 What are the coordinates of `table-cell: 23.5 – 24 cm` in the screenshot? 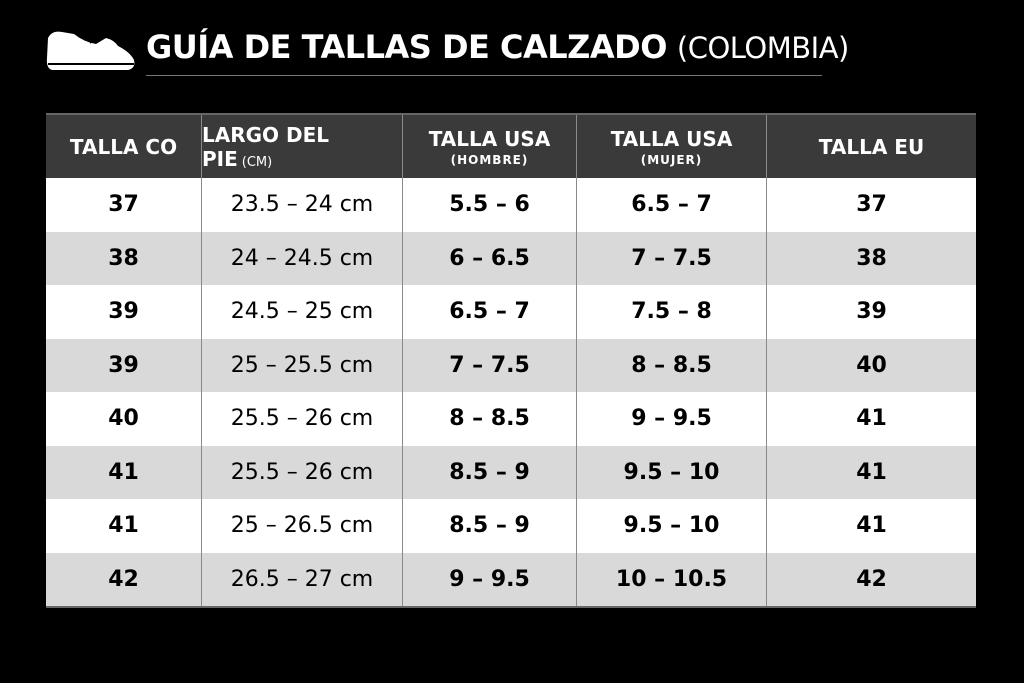 It's located at (302, 205).